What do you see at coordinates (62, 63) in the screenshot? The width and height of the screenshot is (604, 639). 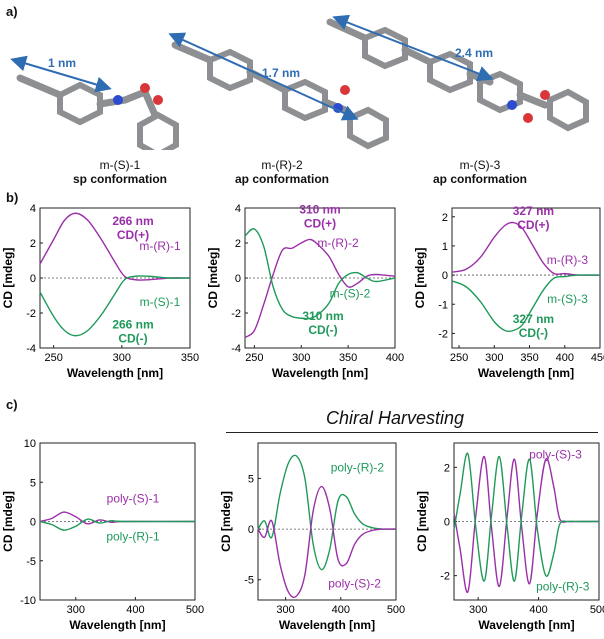 I see `distance-label-1: 1 nm` at bounding box center [62, 63].